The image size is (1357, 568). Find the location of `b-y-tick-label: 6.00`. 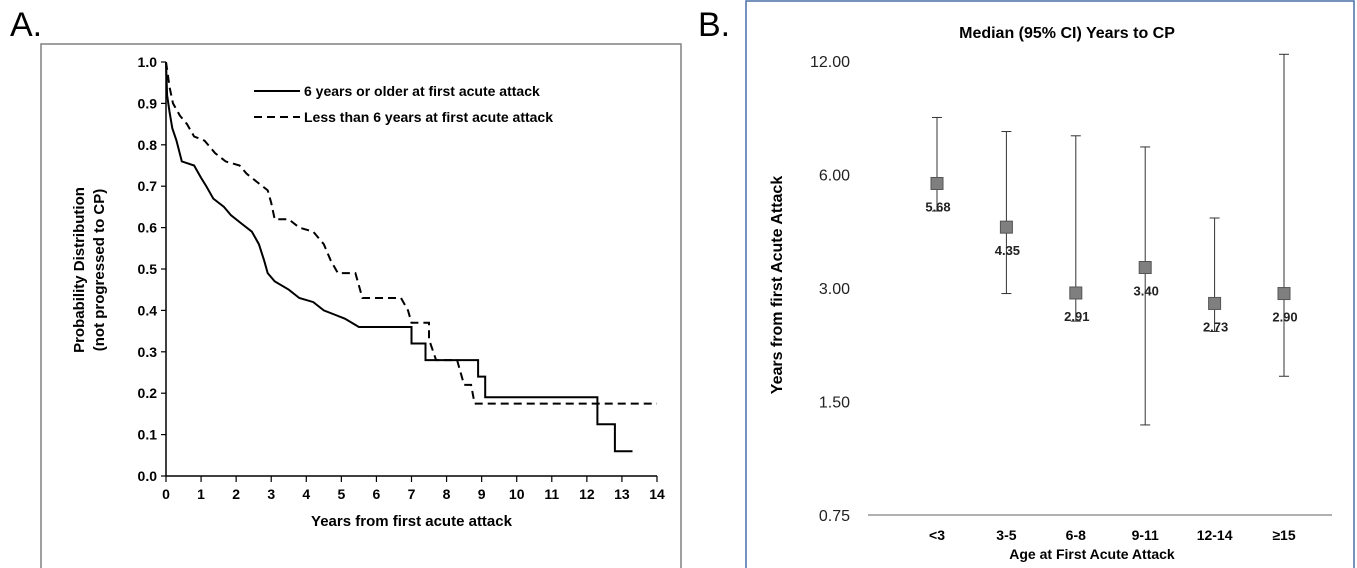

b-y-tick-label: 6.00 is located at coordinates (834, 176).